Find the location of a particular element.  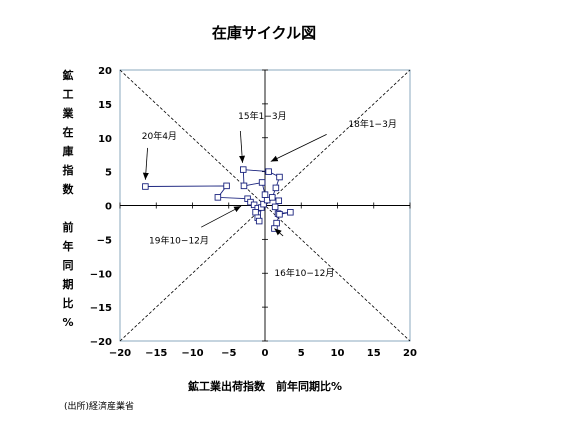

annotation-label: 18年1−3月 is located at coordinates (372, 124).